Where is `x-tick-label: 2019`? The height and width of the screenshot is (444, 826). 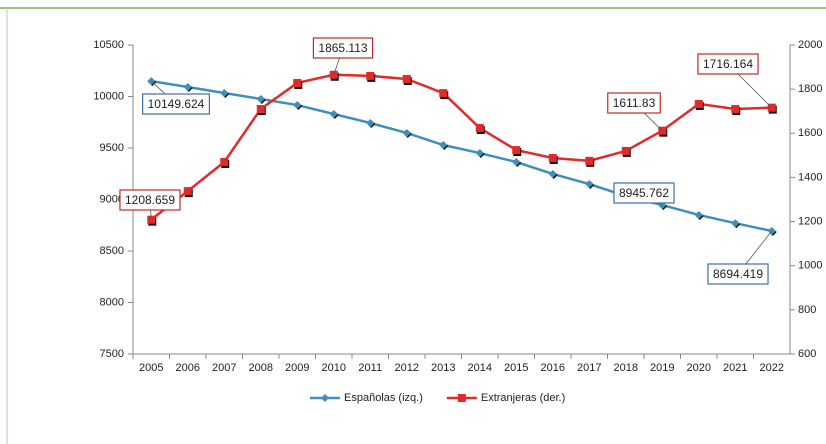
x-tick-label: 2019 is located at coordinates (662, 368).